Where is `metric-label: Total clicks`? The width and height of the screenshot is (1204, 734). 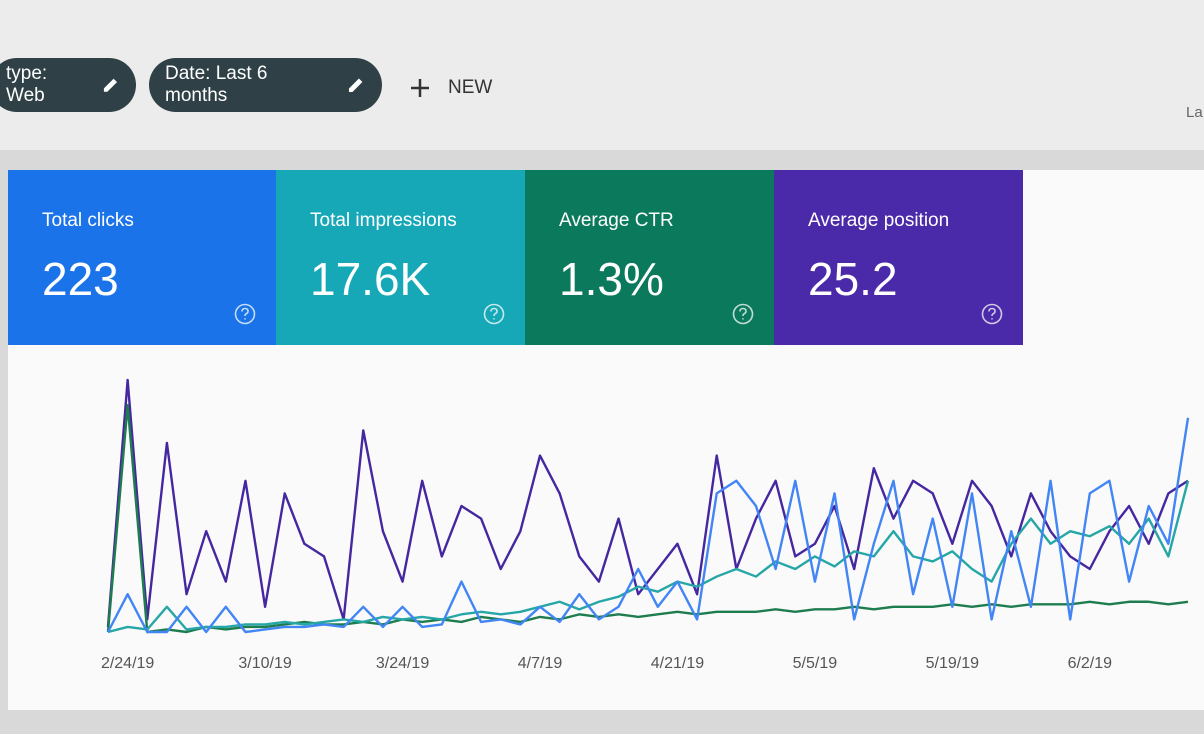
metric-label: Total clicks is located at coordinates (88, 220).